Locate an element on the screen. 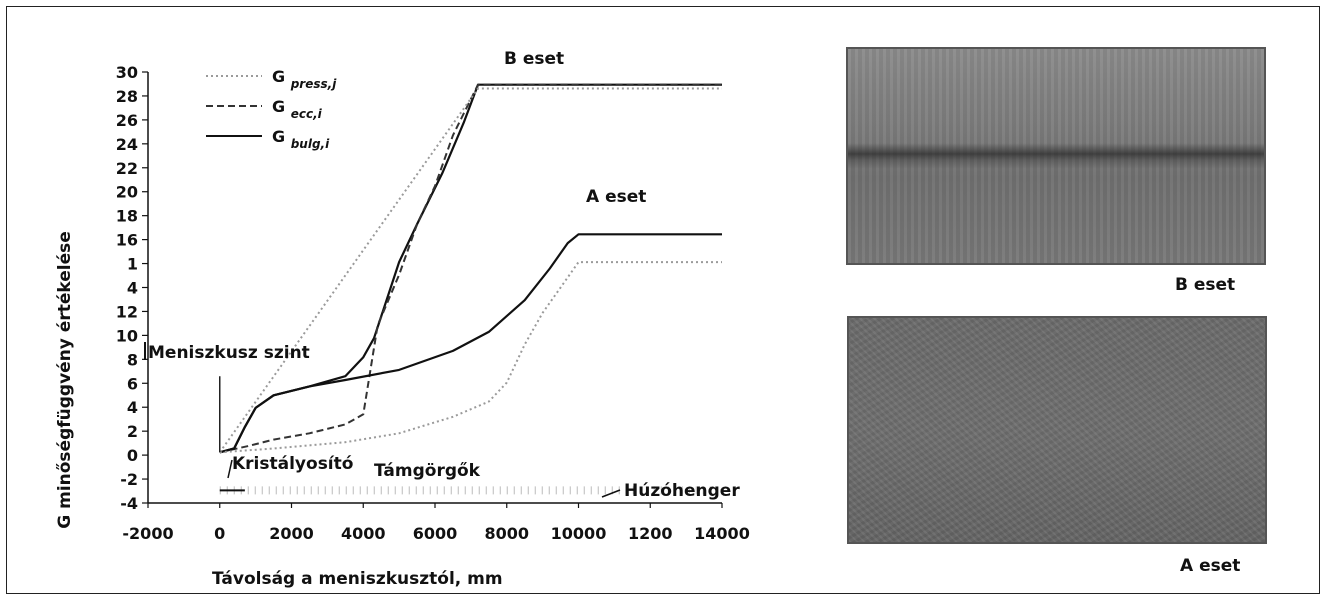  legend-label: G bulg,i is located at coordinates (301, 139).